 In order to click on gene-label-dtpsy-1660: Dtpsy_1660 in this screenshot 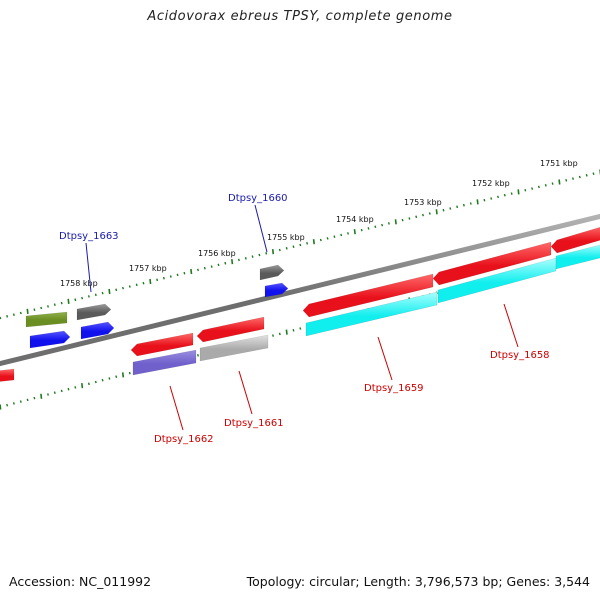, I will do `click(258, 198)`.